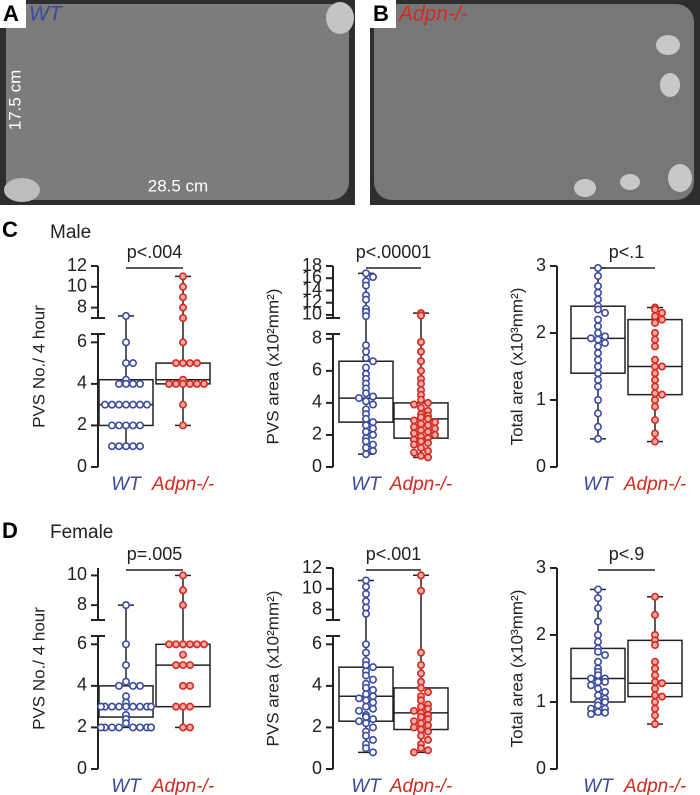 The width and height of the screenshot is (700, 795). Describe the element at coordinates (312, 265) in the screenshot. I see `y-tick-label: 18` at that location.